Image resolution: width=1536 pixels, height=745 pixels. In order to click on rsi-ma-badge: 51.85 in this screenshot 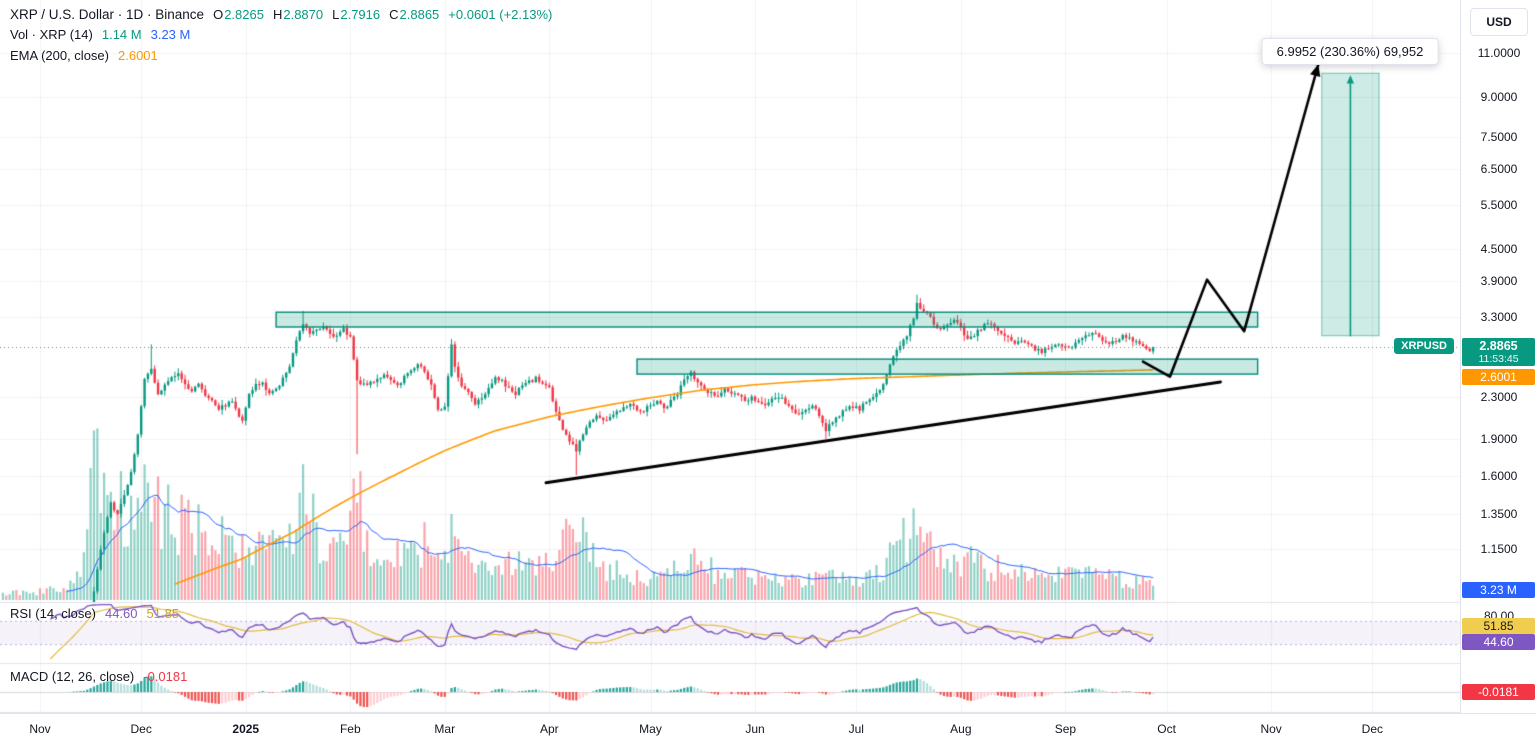, I will do `click(1498, 625)`.